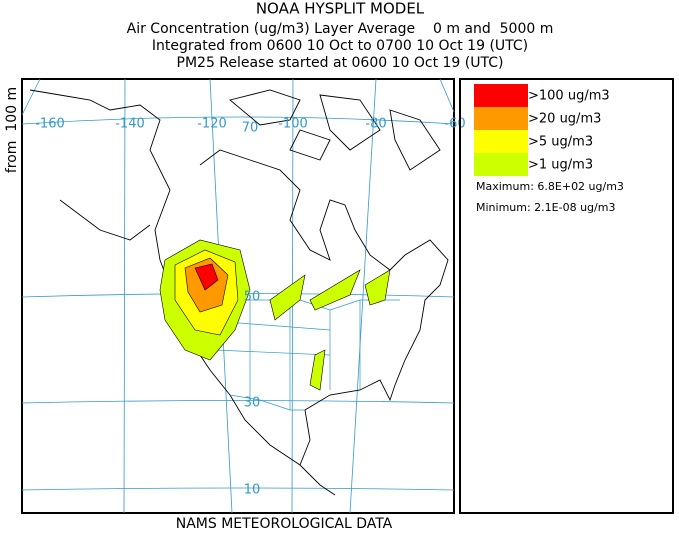  I want to click on legend-label: >5 ug/m3, so click(560, 142).